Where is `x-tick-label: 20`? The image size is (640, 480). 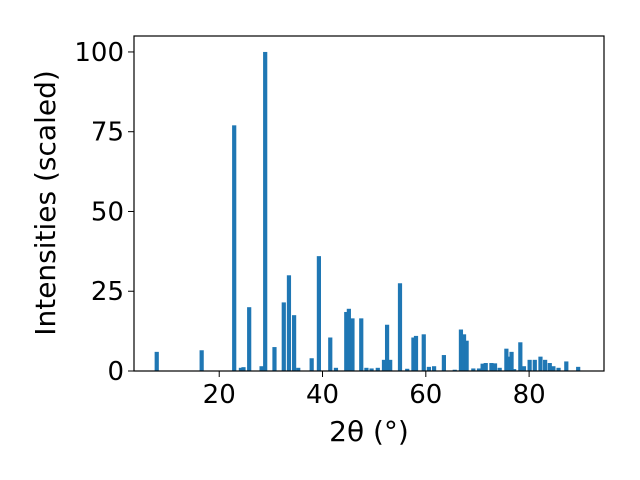 x-tick-label: 20 is located at coordinates (219, 395).